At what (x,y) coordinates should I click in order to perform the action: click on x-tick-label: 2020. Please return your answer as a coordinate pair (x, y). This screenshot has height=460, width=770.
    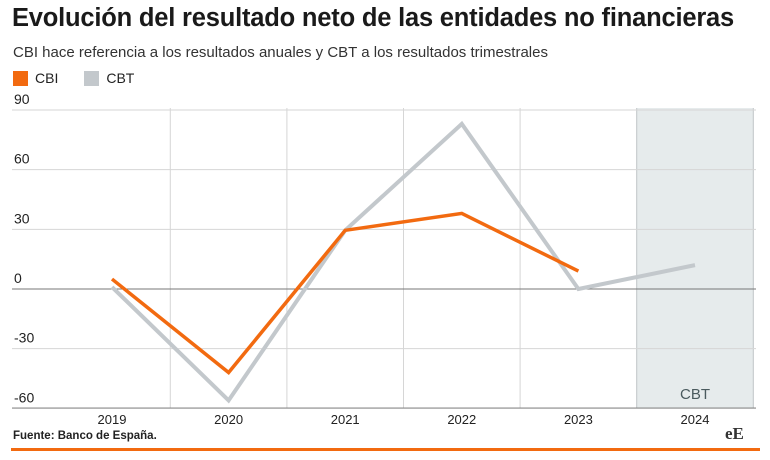
    Looking at the image, I should click on (228, 419).